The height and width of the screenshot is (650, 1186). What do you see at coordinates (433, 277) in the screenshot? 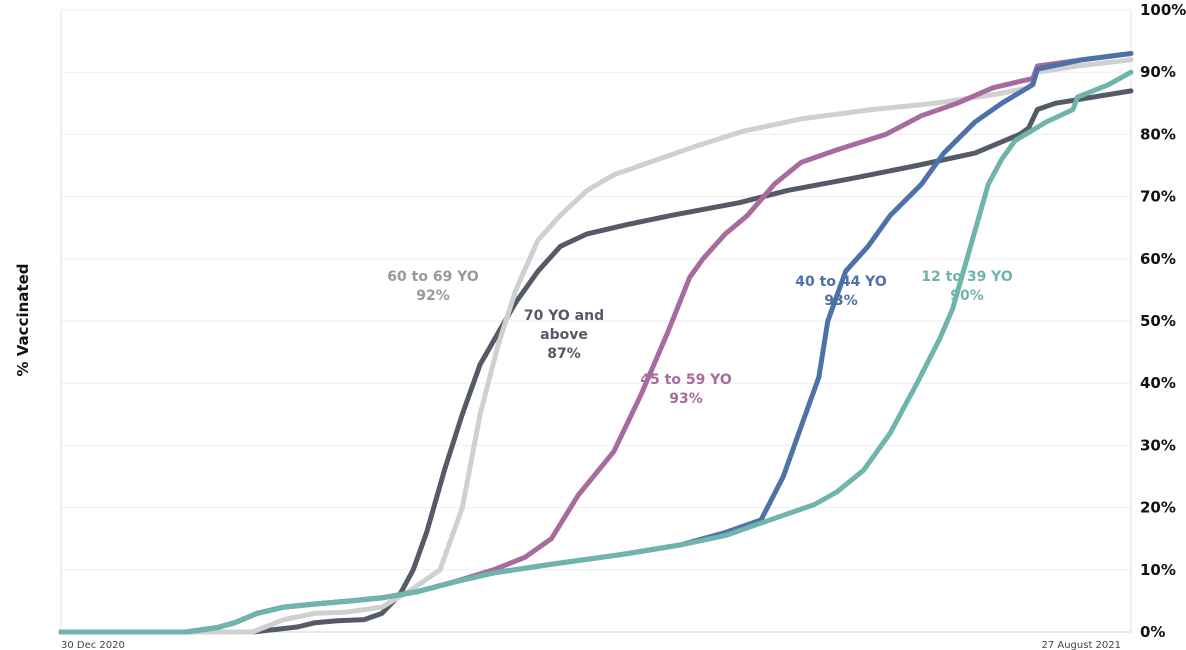
I see `series-label-line: 60 to 69 YO` at bounding box center [433, 277].